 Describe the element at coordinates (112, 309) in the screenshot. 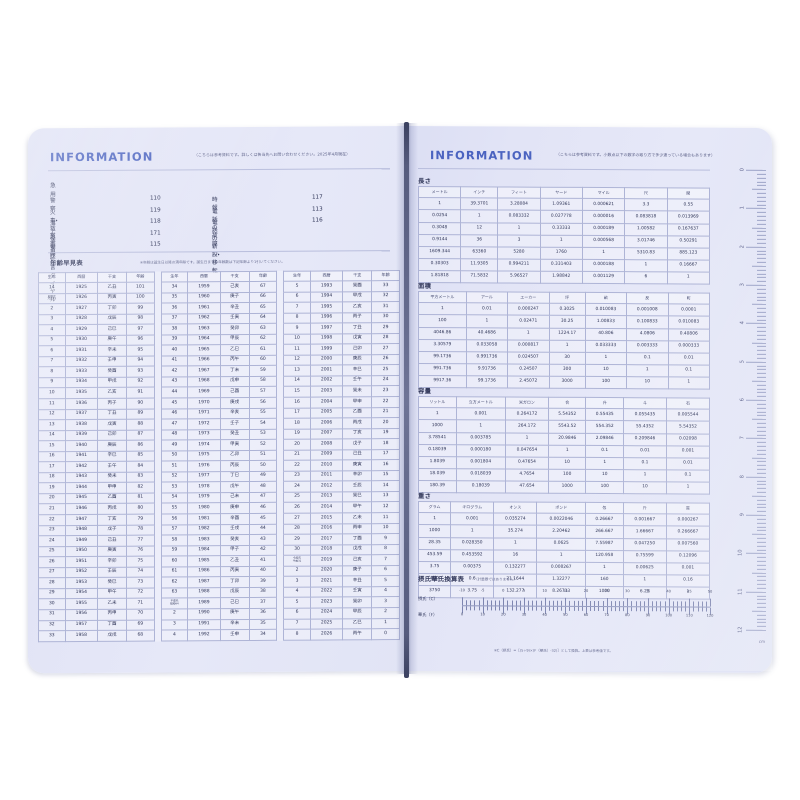

I see `year-table-cell: 丁卯` at that location.